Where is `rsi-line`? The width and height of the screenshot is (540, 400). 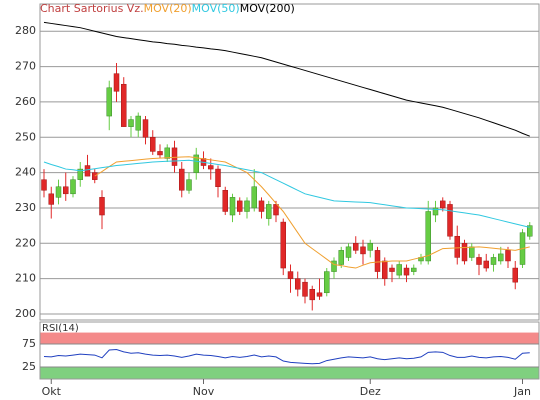 rsi-line is located at coordinates (286, 357).